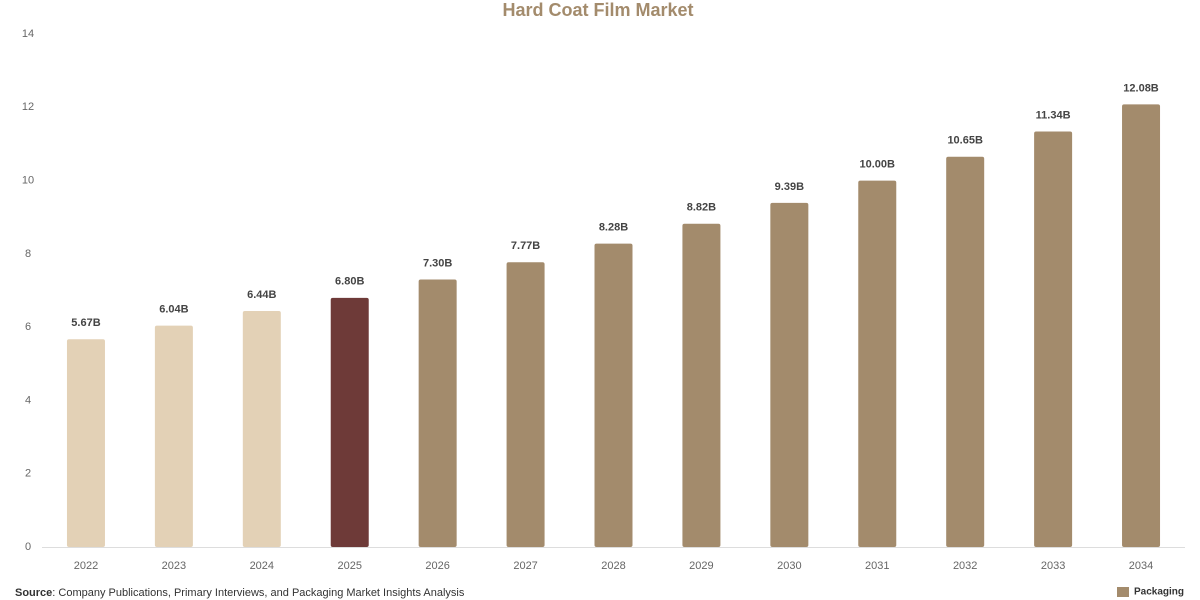  What do you see at coordinates (262, 566) in the screenshot?
I see `x-tick-label: 2024` at bounding box center [262, 566].